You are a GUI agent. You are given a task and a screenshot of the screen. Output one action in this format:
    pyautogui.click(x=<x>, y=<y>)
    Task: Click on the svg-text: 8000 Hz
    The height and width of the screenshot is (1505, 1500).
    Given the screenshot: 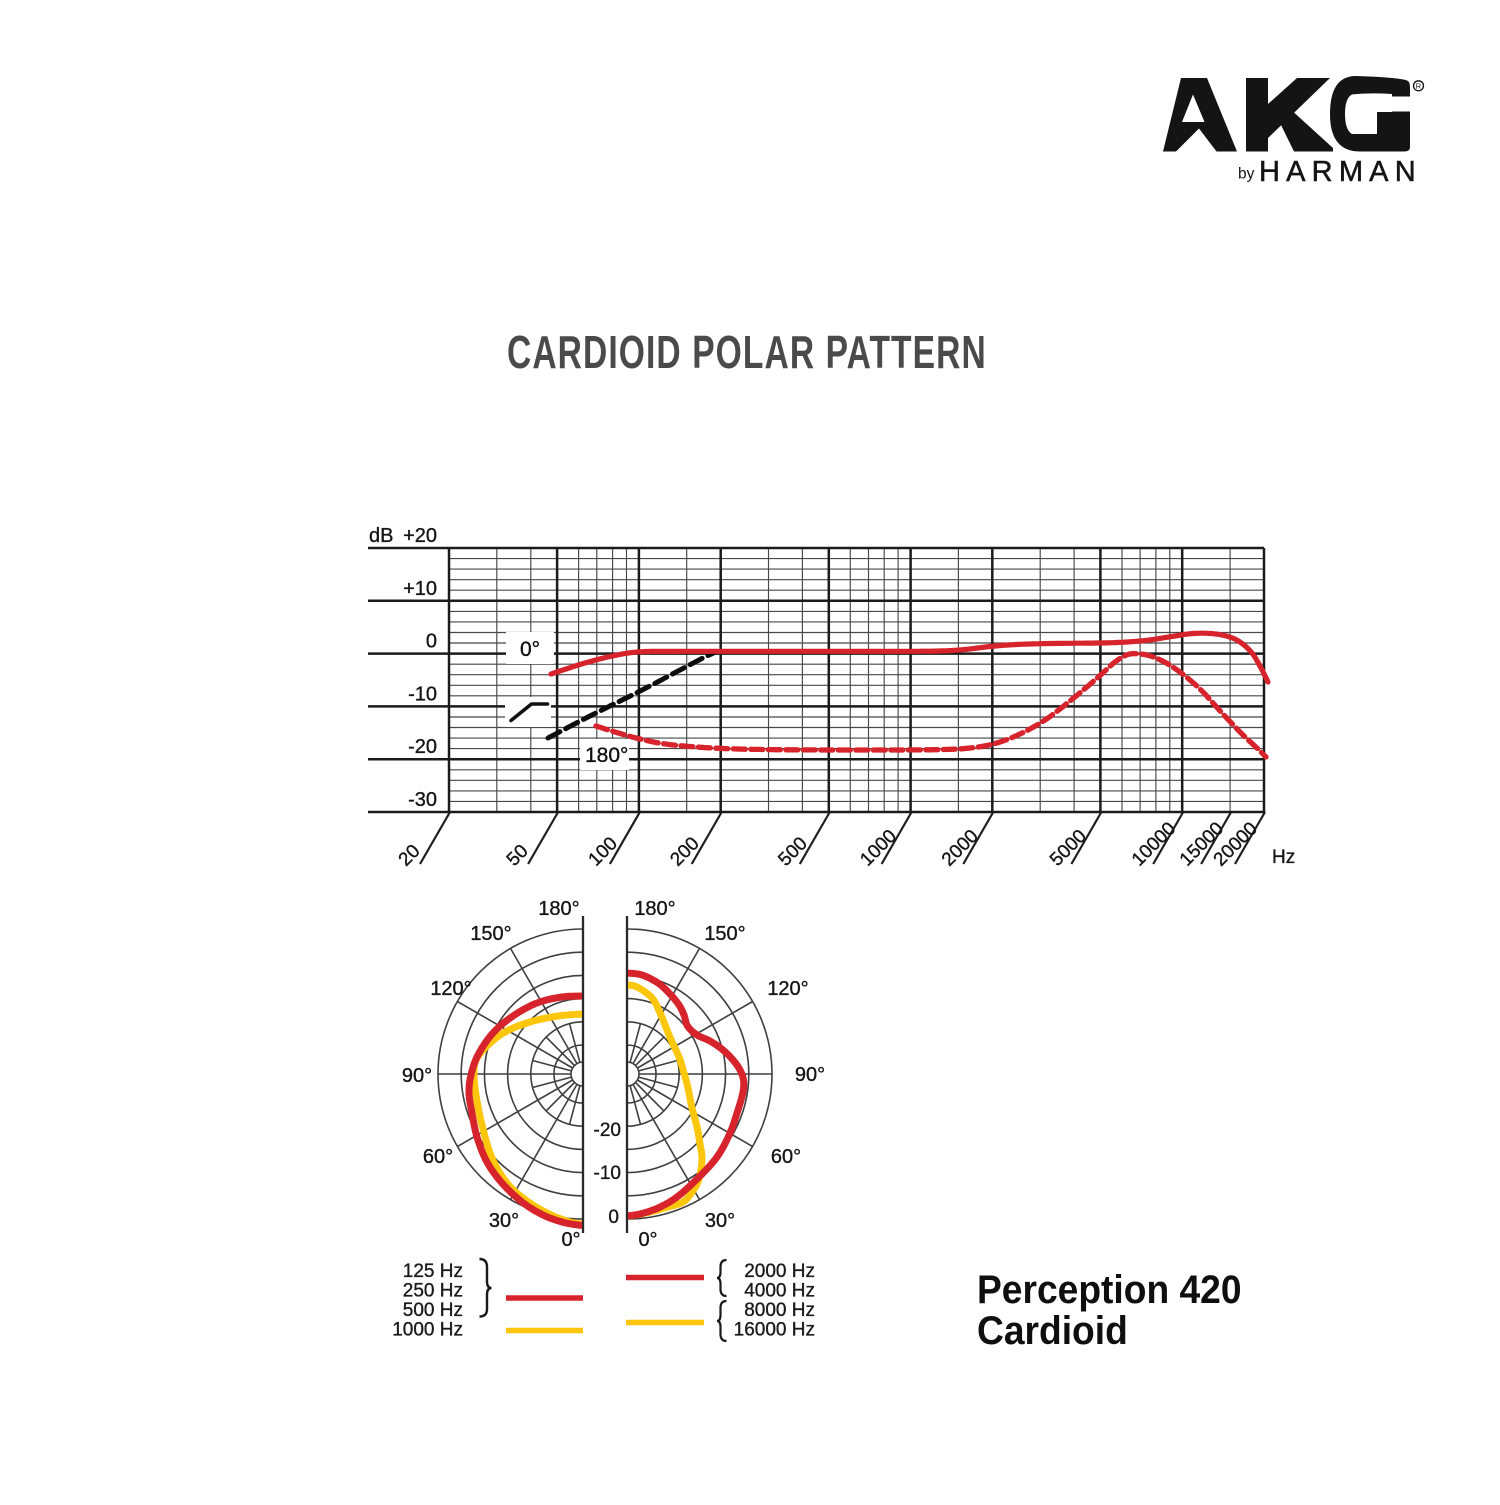 What is the action you would take?
    pyautogui.click(x=779, y=1310)
    